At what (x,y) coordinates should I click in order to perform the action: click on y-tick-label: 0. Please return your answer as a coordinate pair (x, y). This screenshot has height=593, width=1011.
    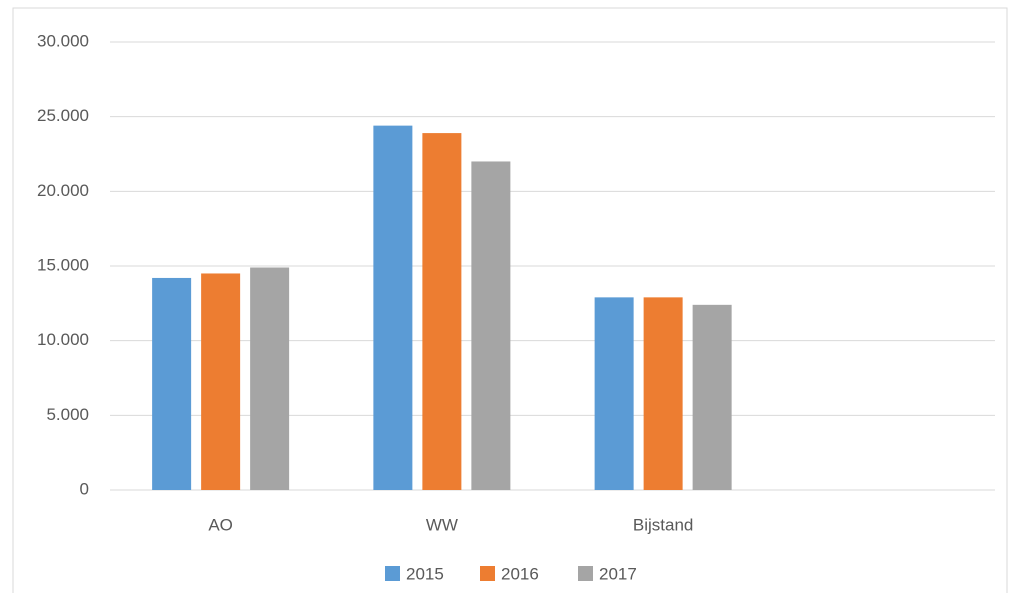
    Looking at the image, I should click on (84, 488).